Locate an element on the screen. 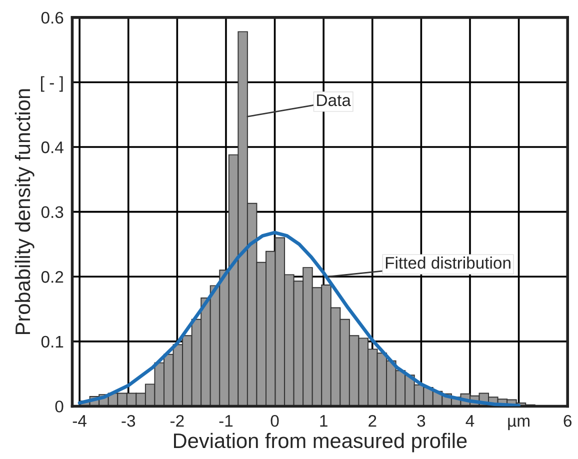 The height and width of the screenshot is (459, 578). y-tick-label: 0 is located at coordinates (59, 406).